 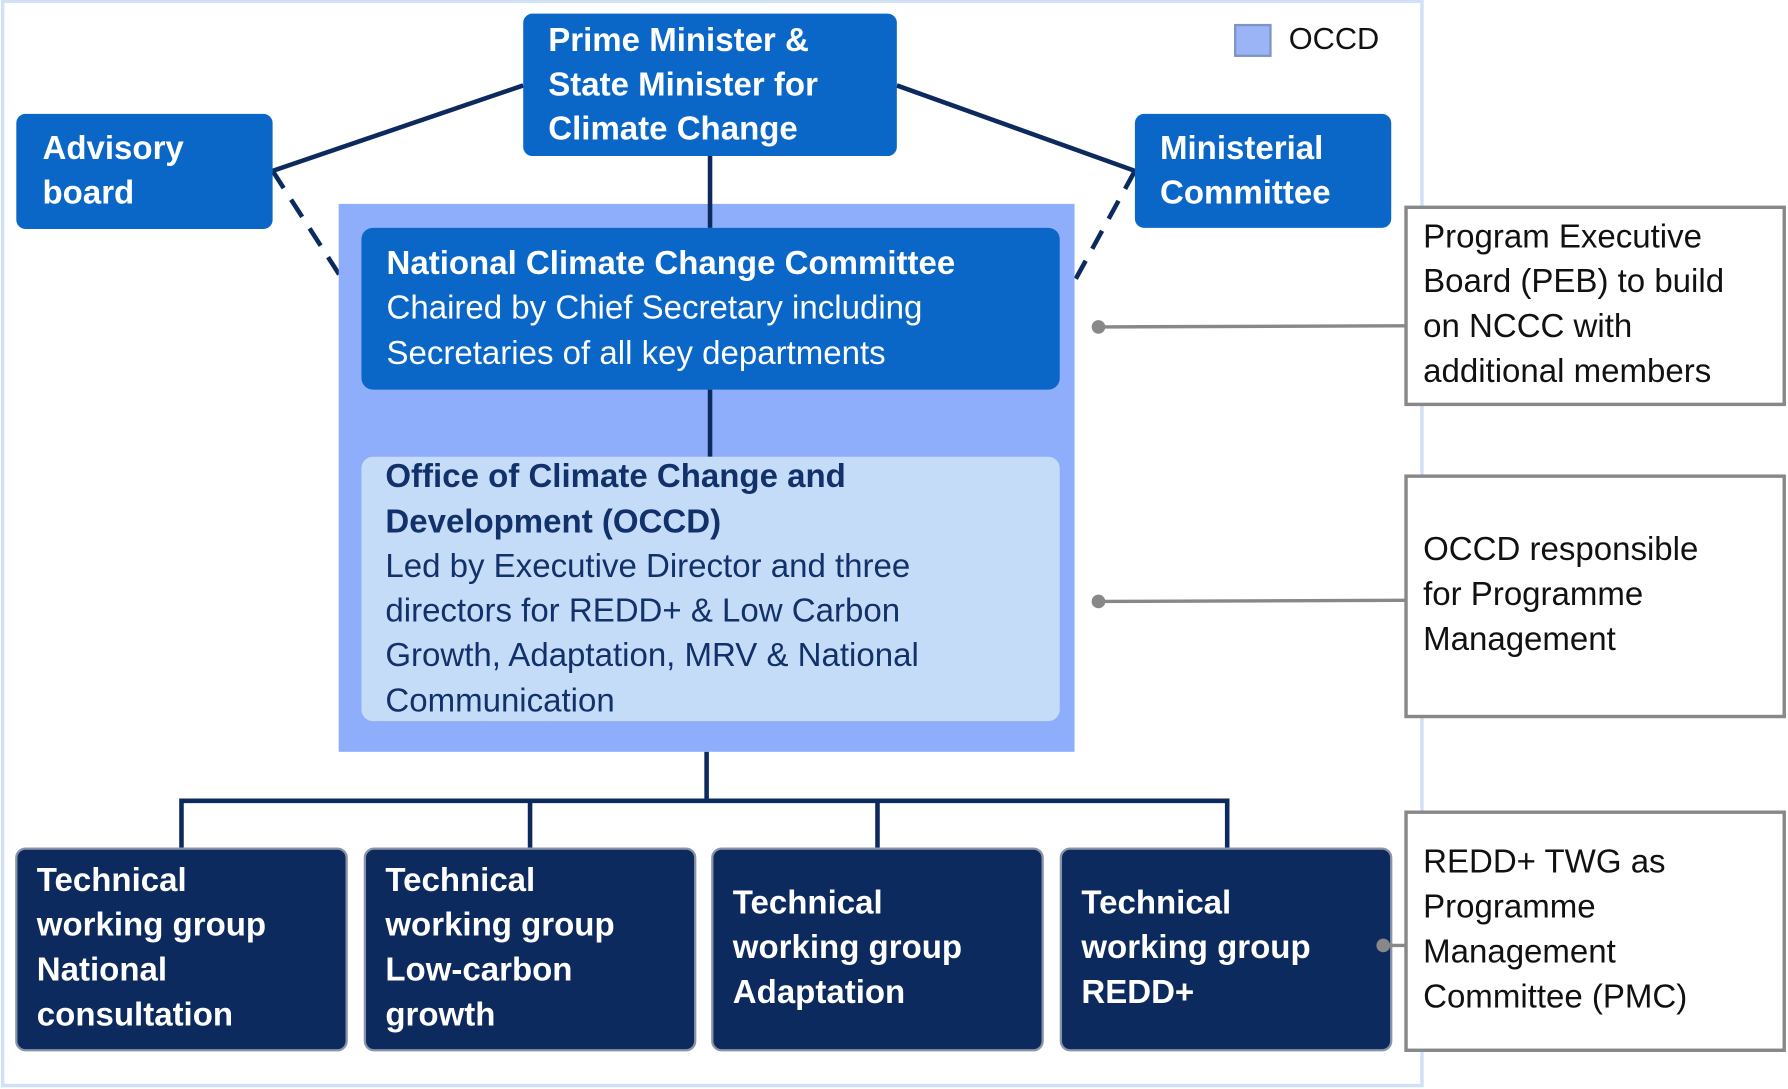 What do you see at coordinates (478, 969) in the screenshot?
I see `node-text: Low-carbon` at bounding box center [478, 969].